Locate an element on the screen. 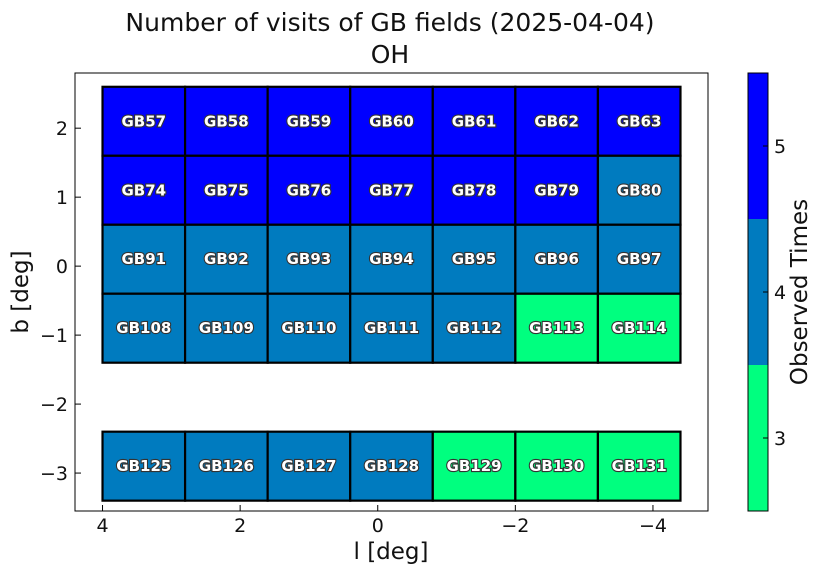 This screenshot has width=822, height=575. field-label-gb97: GB97 is located at coordinates (639, 259).